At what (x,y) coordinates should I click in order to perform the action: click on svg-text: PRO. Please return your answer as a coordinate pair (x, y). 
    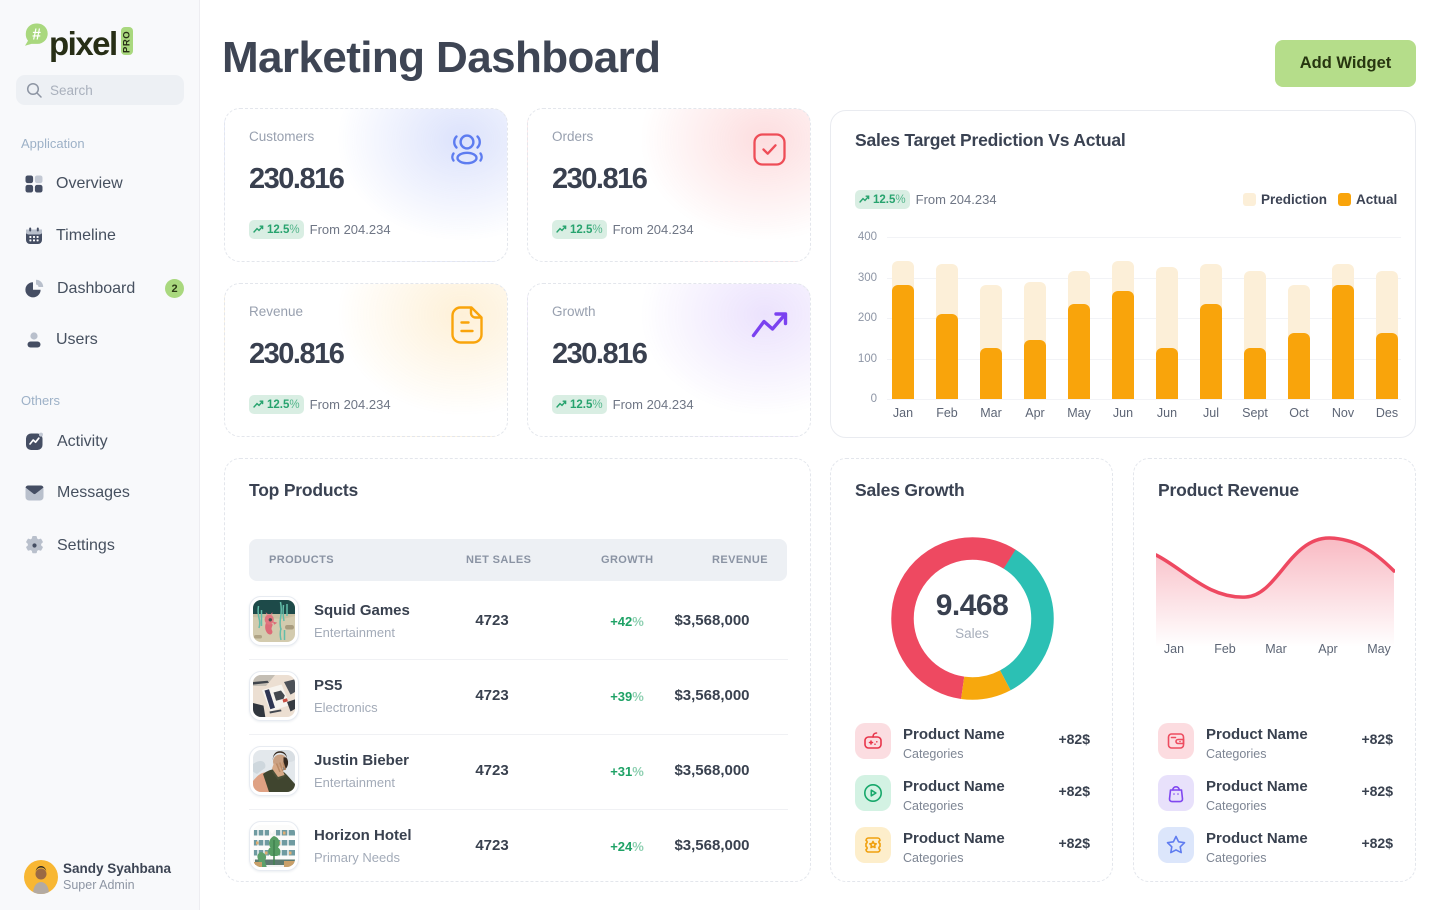
    Looking at the image, I should click on (127, 42).